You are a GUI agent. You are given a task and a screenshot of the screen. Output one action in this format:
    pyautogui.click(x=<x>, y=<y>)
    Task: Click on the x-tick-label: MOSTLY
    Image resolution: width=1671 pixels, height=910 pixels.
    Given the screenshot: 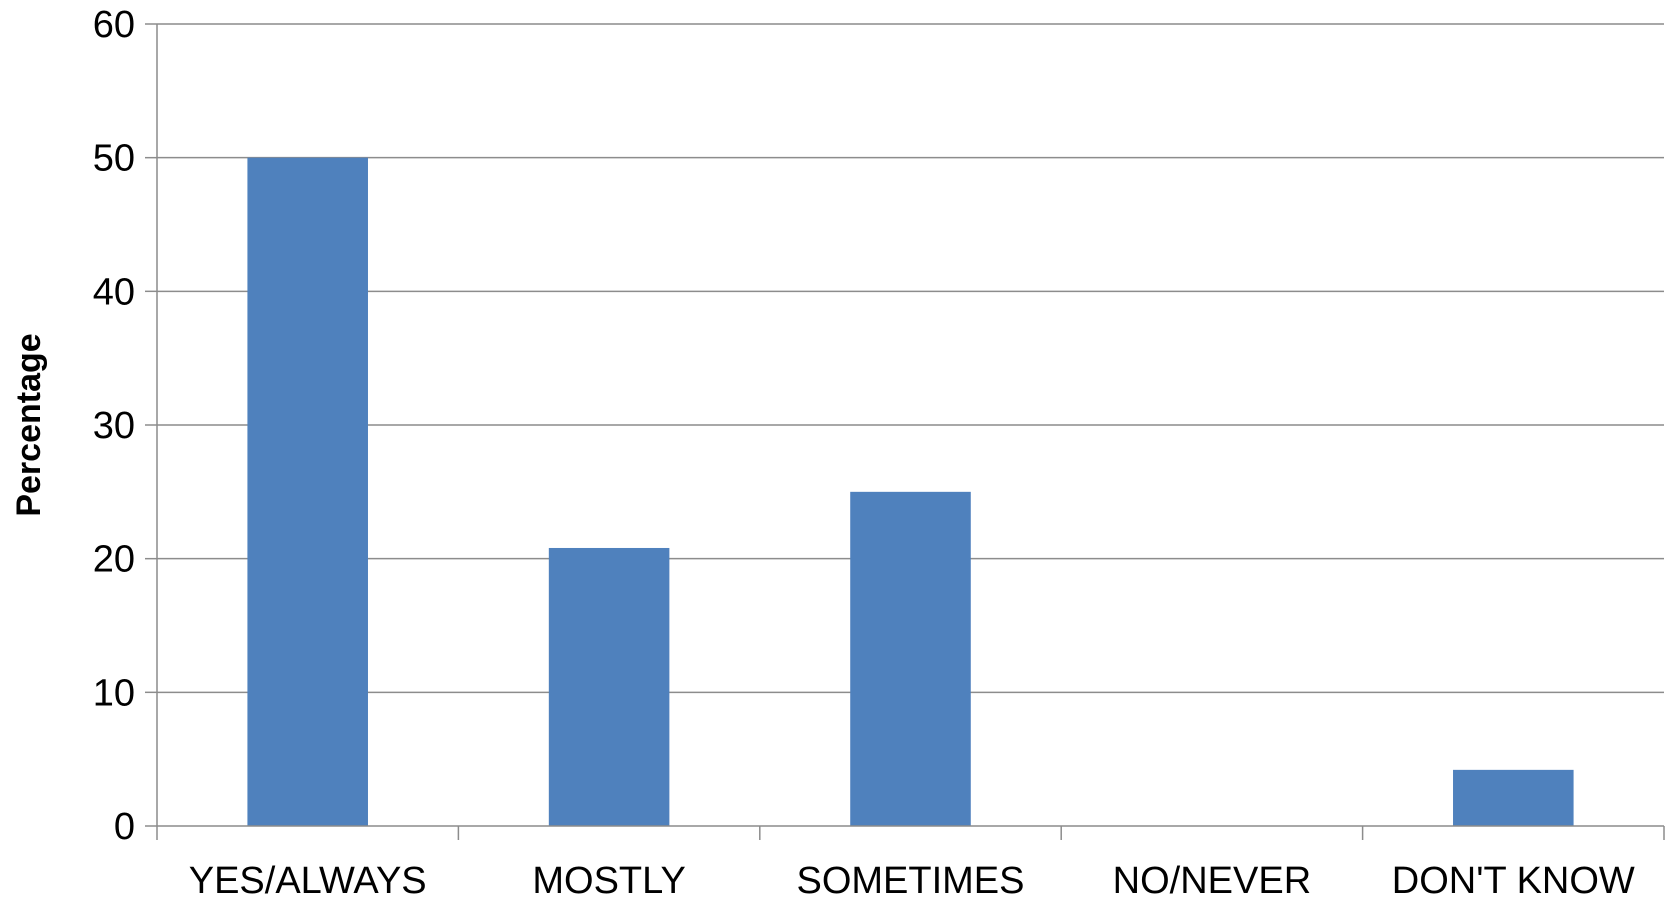 What is the action you would take?
    pyautogui.click(x=608, y=881)
    